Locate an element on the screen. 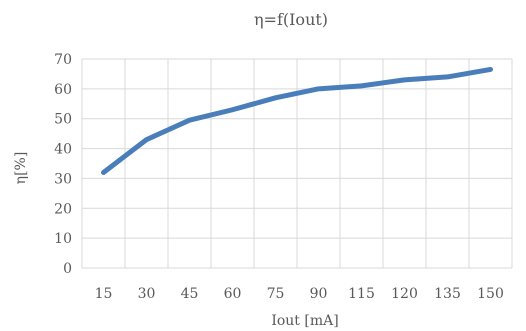 This screenshot has height=331, width=526. x-tick-label: 15 is located at coordinates (104, 294).